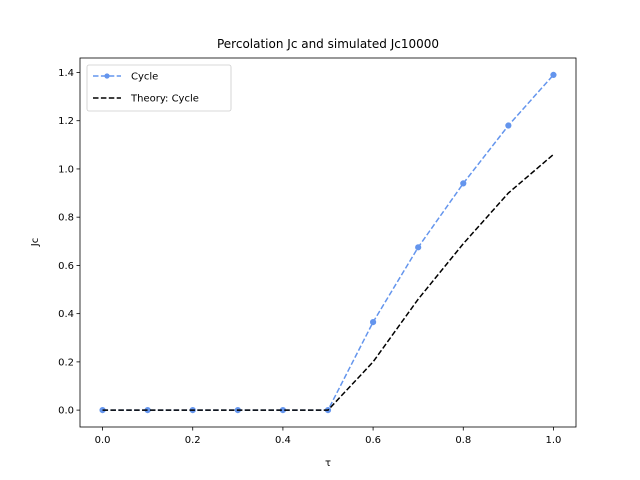 The width and height of the screenshot is (640, 480). What do you see at coordinates (66, 362) in the screenshot?
I see `y-tick-label: 0.2` at bounding box center [66, 362].